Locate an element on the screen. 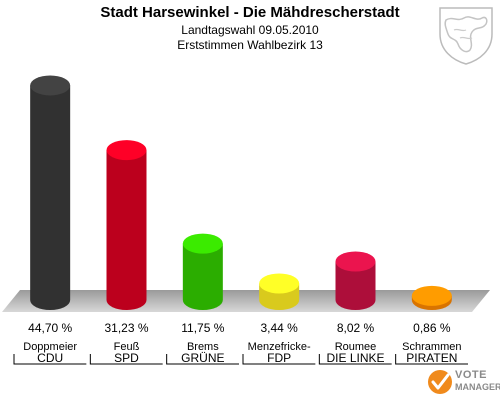 The width and height of the screenshot is (500, 400). votemanager-brand-line2: MANAGER is located at coordinates (477, 387).